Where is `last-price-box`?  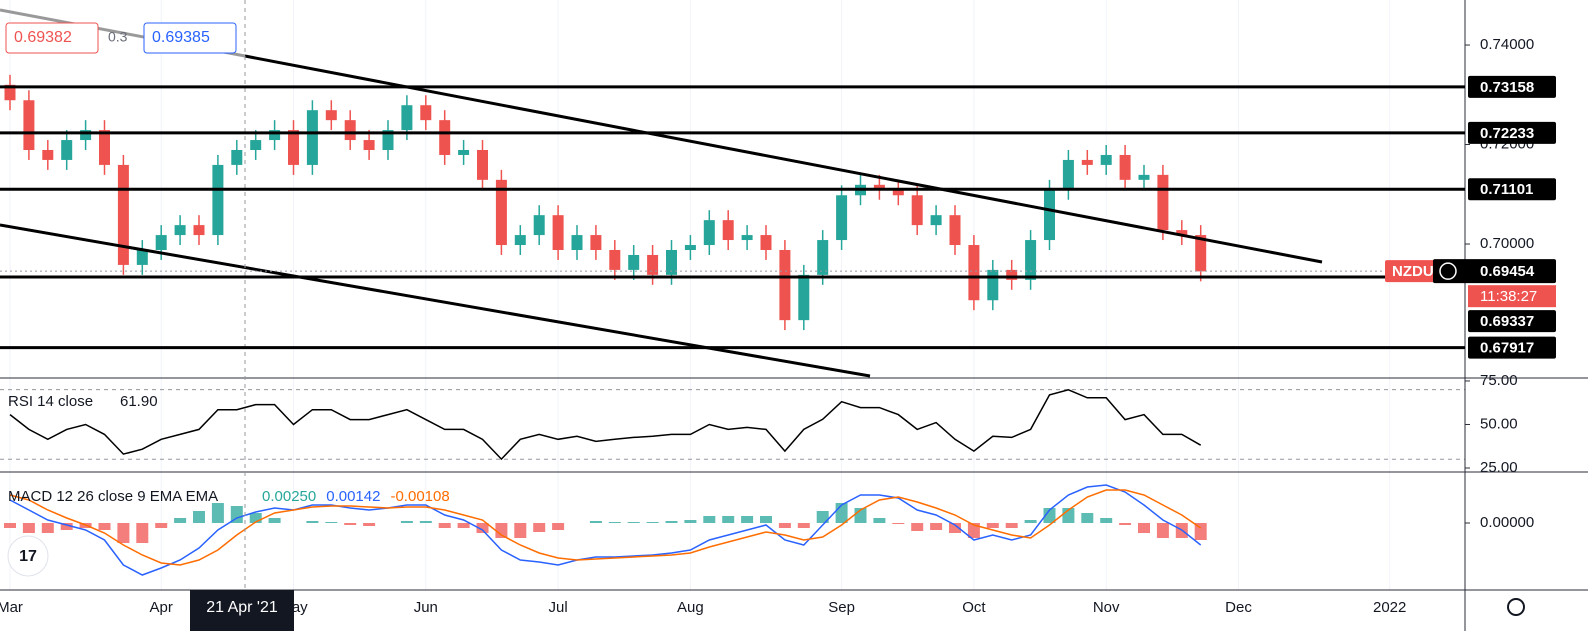 last-price-box is located at coordinates (1494, 271).